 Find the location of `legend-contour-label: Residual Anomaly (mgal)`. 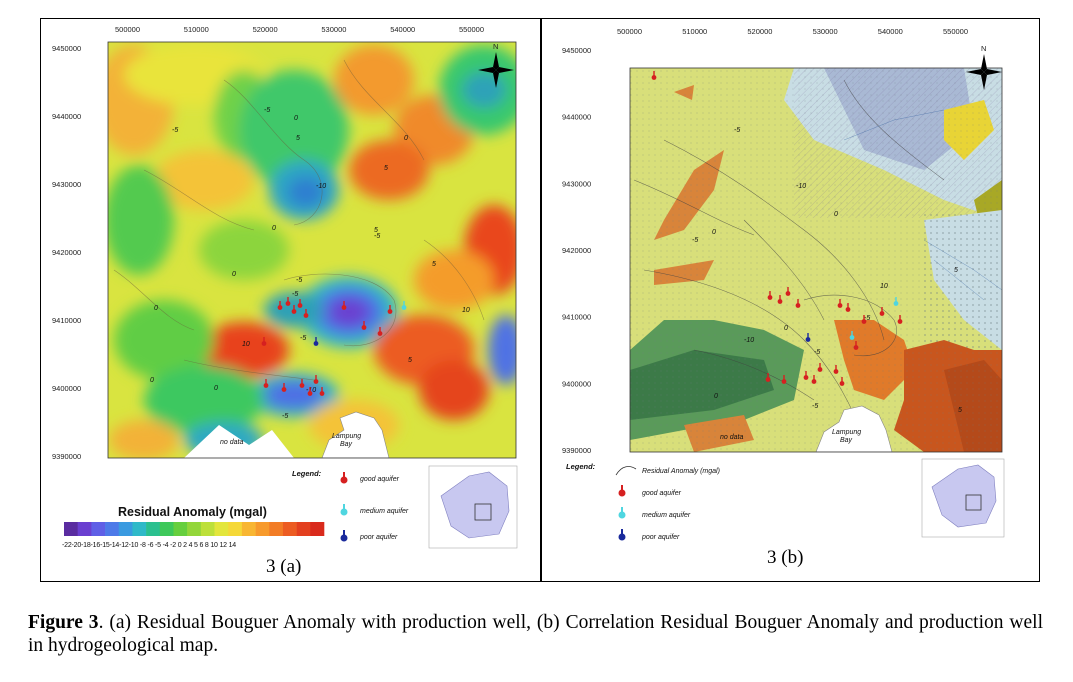

legend-contour-label: Residual Anomaly (mgal) is located at coordinates (681, 471).